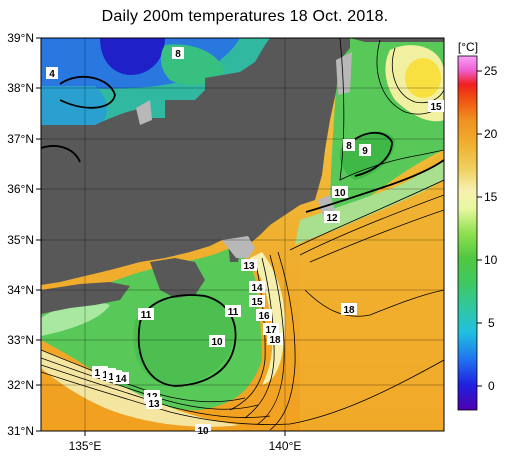 Image resolution: width=507 pixels, height=456 pixels. What do you see at coordinates (52, 74) in the screenshot?
I see `contour-label: 4` at bounding box center [52, 74].